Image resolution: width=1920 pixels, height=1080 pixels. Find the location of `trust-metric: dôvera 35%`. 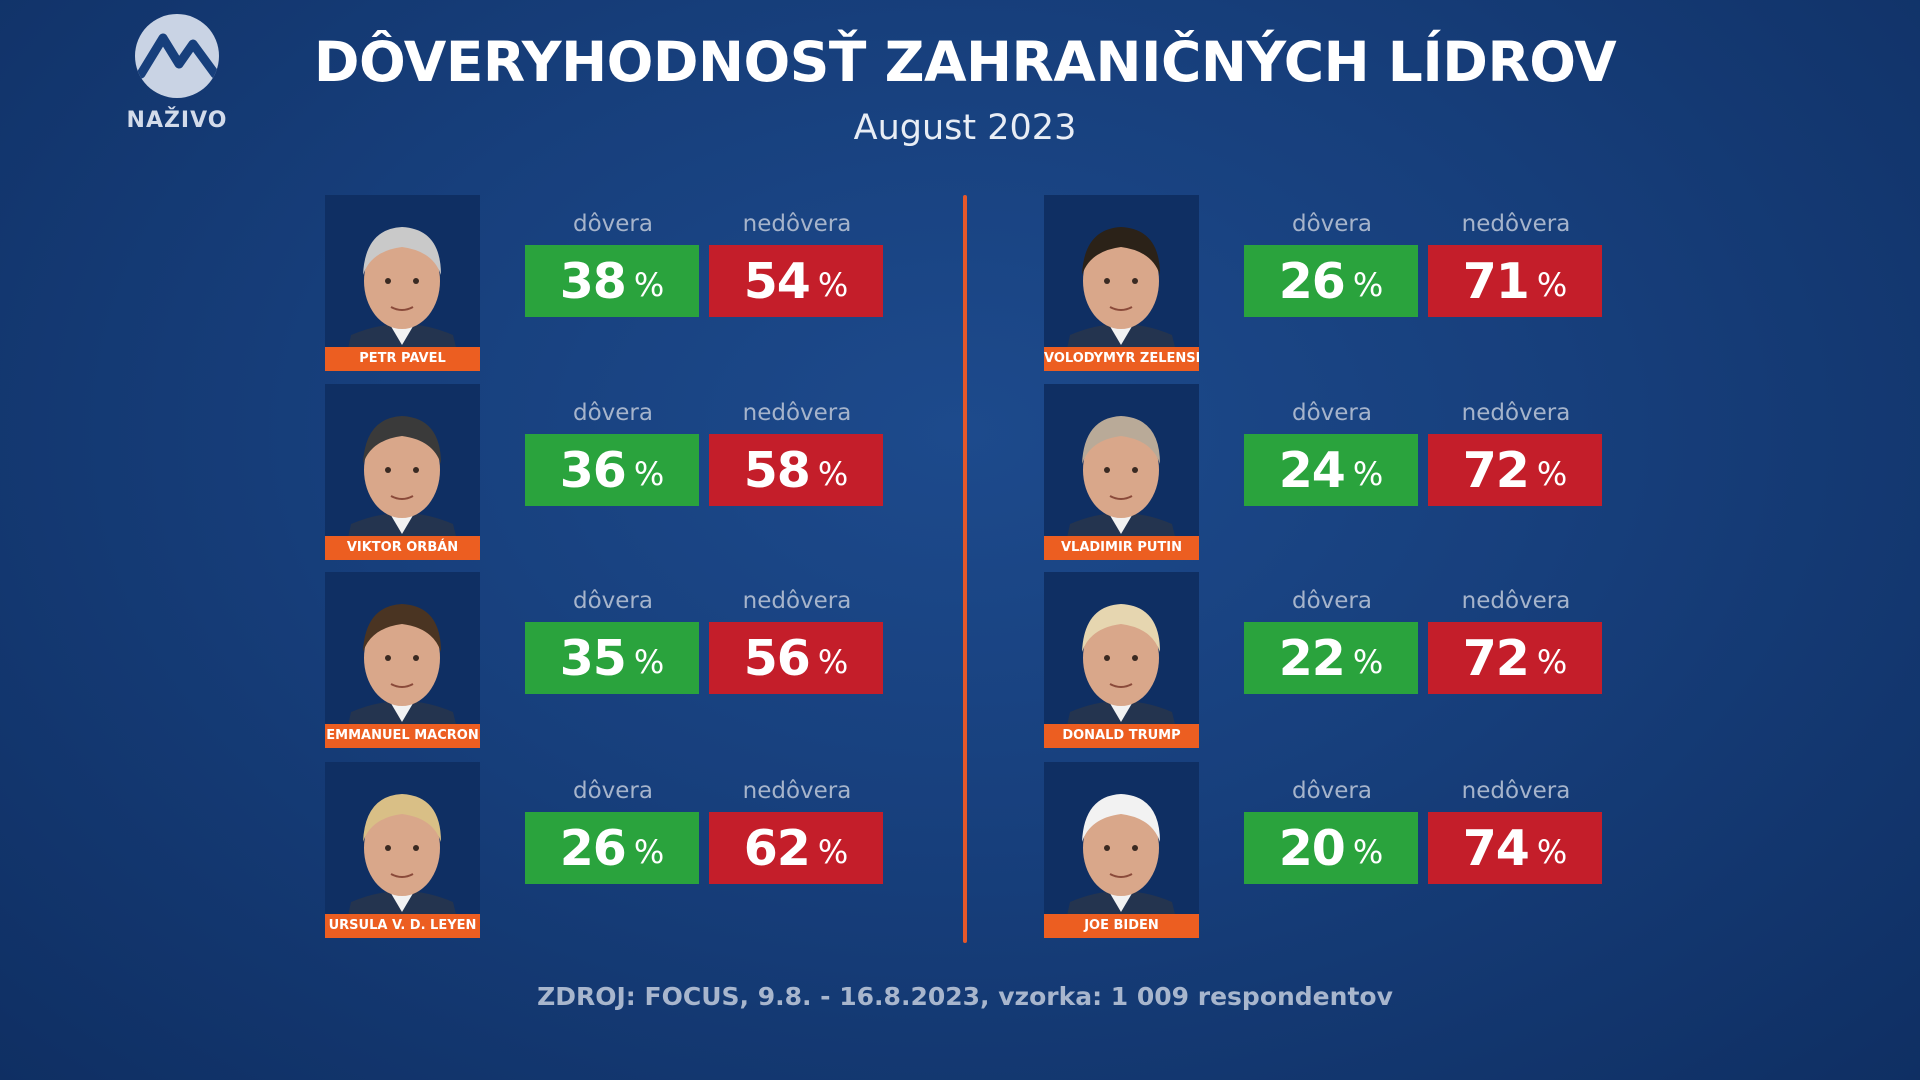

trust-metric: dôvera 35% is located at coordinates (613, 633).